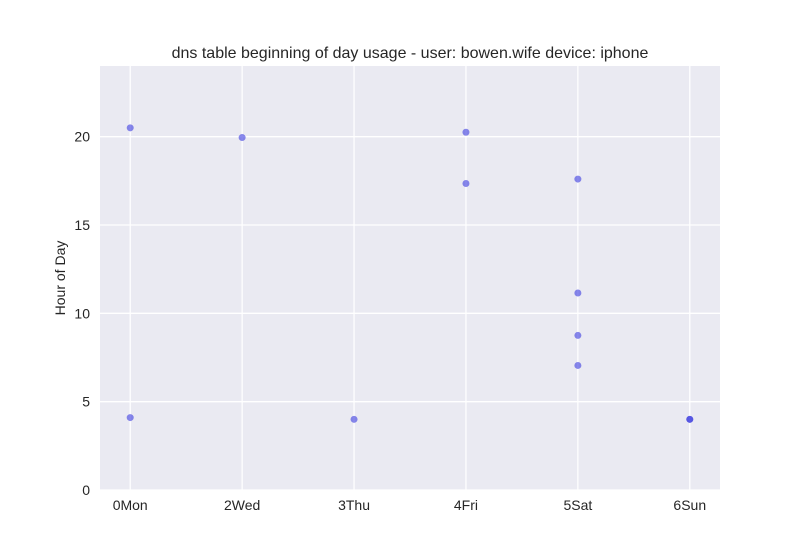 This screenshot has width=800, height=550. Describe the element at coordinates (82, 225) in the screenshot. I see `y-tick-label: 15` at that location.